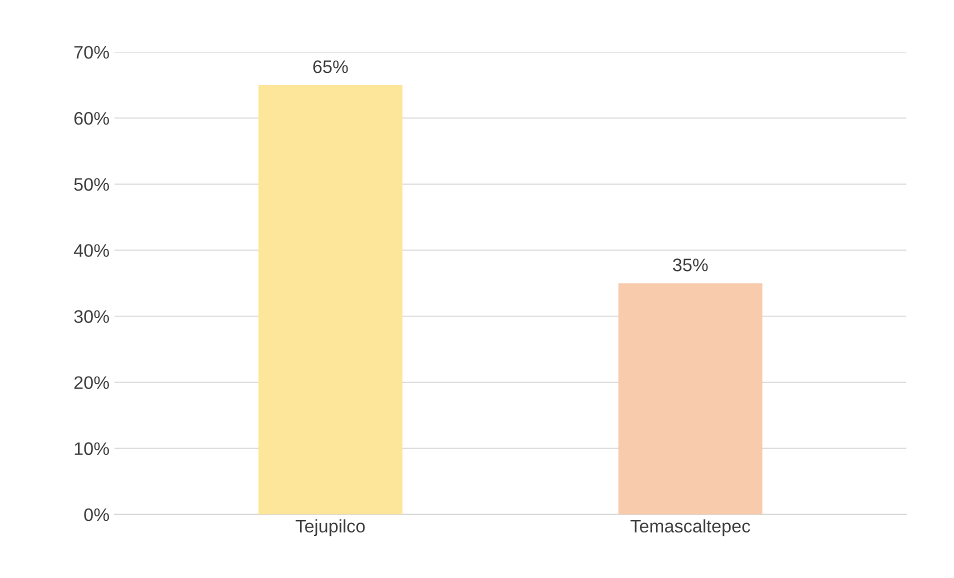  Describe the element at coordinates (91, 383) in the screenshot. I see `y-tick-label: 20%` at that location.